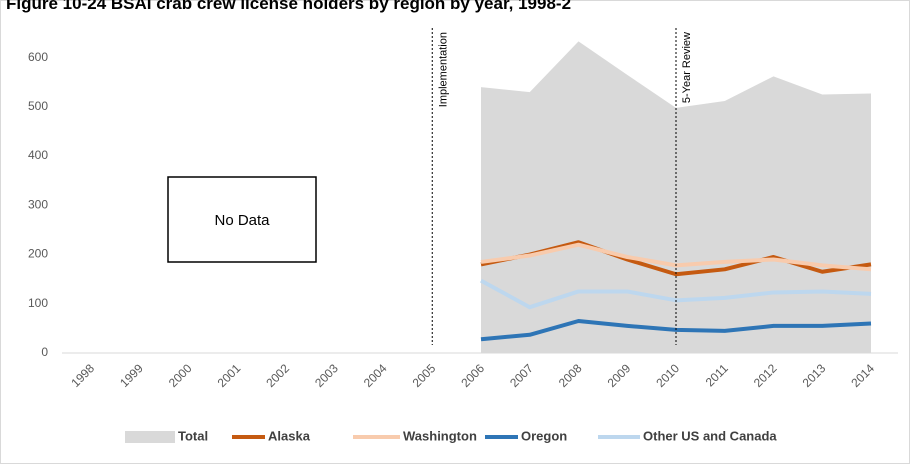  Describe the element at coordinates (443, 69) in the screenshot. I see `annotation-label: Implementation` at that location.